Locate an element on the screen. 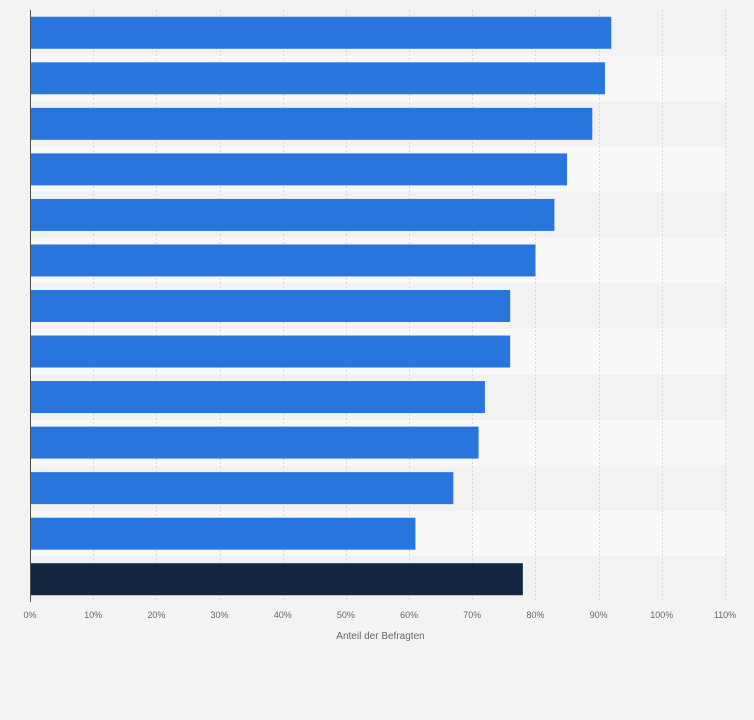  x-tick-label: 40% is located at coordinates (283, 615).